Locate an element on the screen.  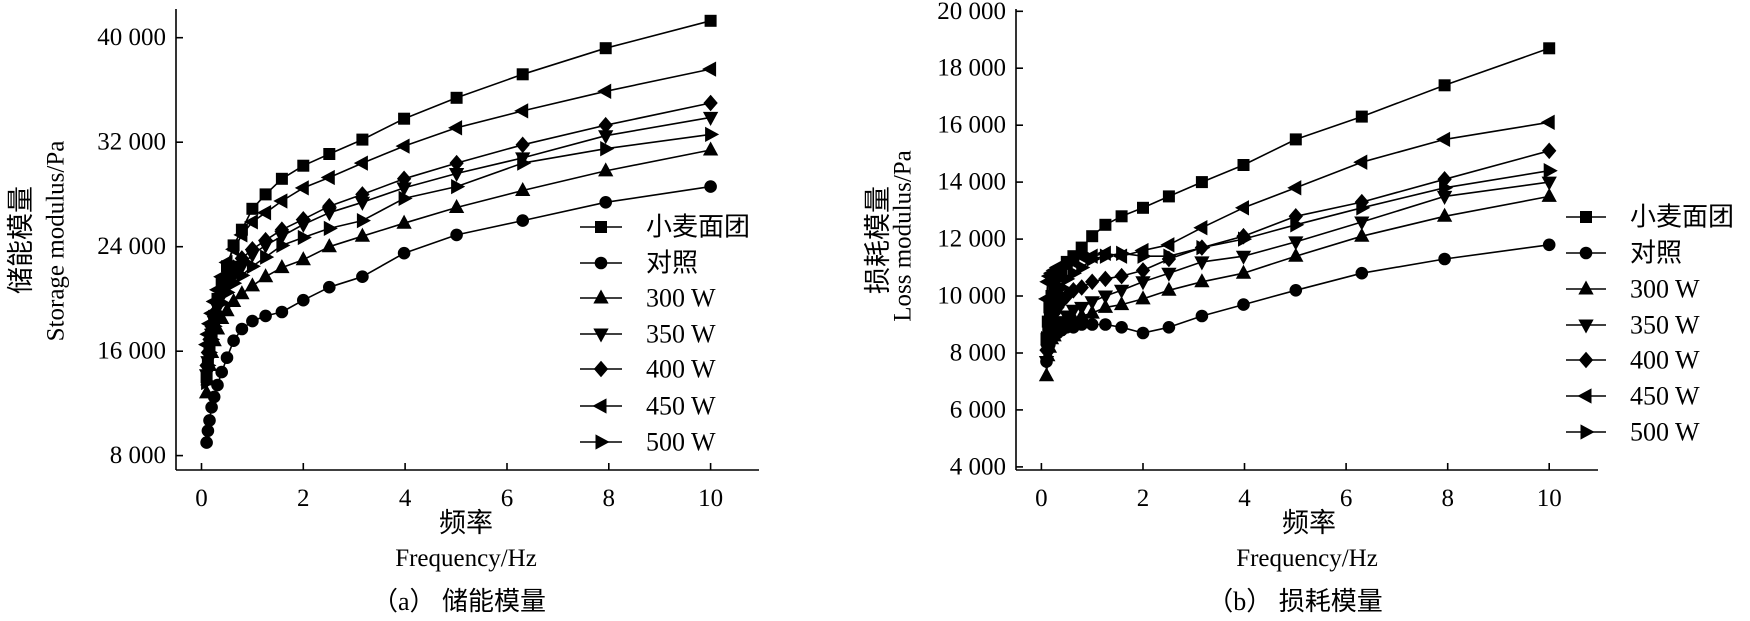
x-tick-label: 4 is located at coordinates (1244, 498).